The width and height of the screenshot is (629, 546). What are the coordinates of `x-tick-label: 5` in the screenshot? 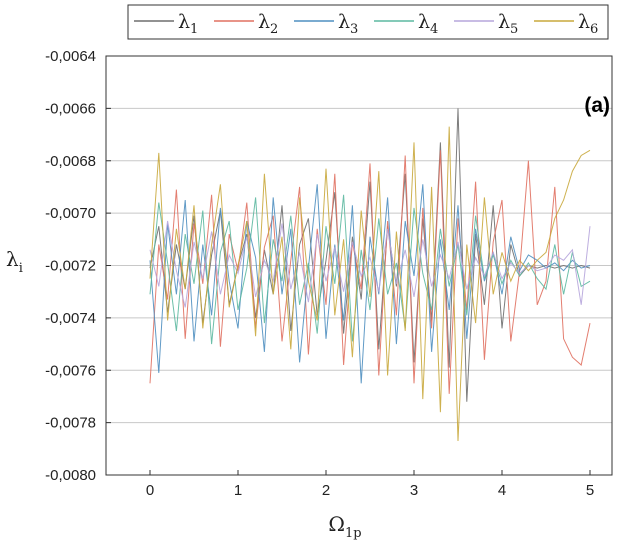 It's located at (590, 490).